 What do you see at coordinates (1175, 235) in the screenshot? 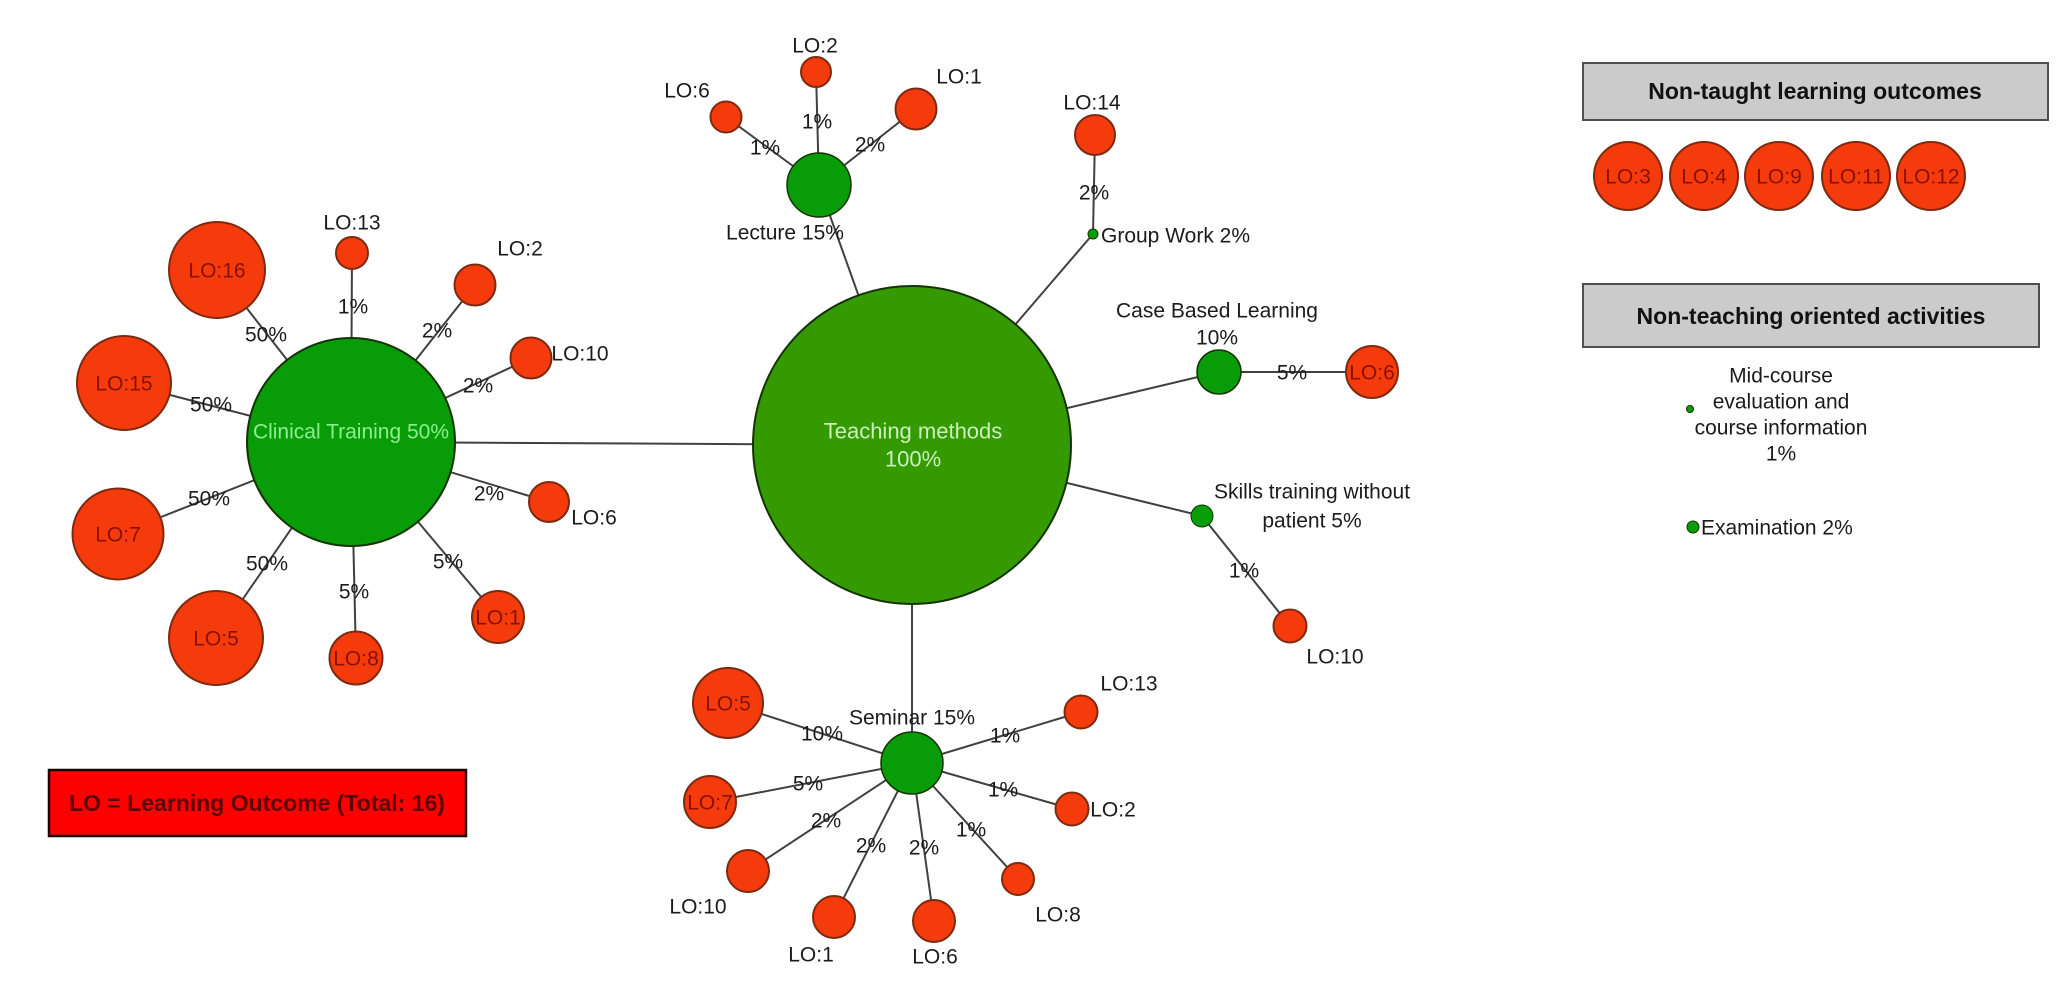
I see `svg-text: Group Work 2%` at bounding box center [1175, 235].